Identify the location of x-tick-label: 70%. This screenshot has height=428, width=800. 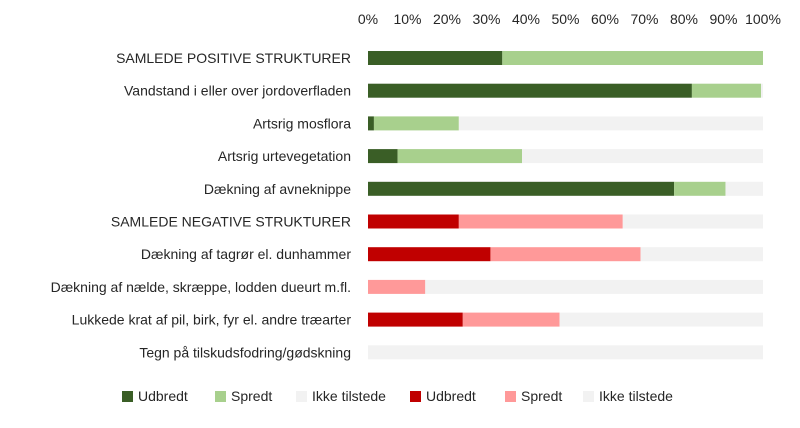
(644, 19).